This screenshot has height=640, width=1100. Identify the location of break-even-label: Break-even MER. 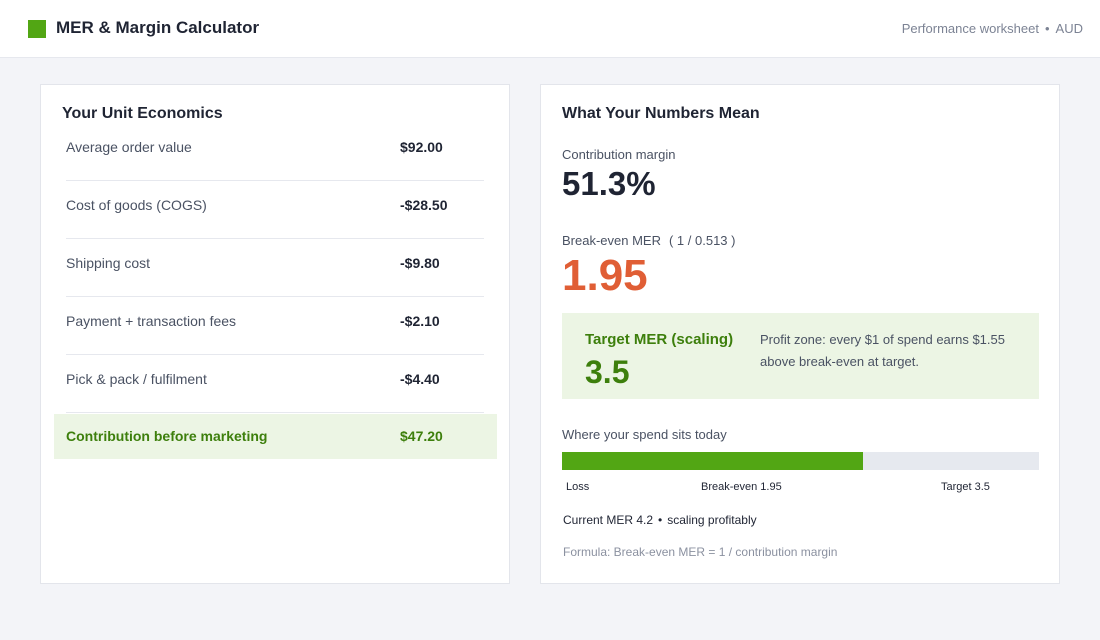
(611, 240).